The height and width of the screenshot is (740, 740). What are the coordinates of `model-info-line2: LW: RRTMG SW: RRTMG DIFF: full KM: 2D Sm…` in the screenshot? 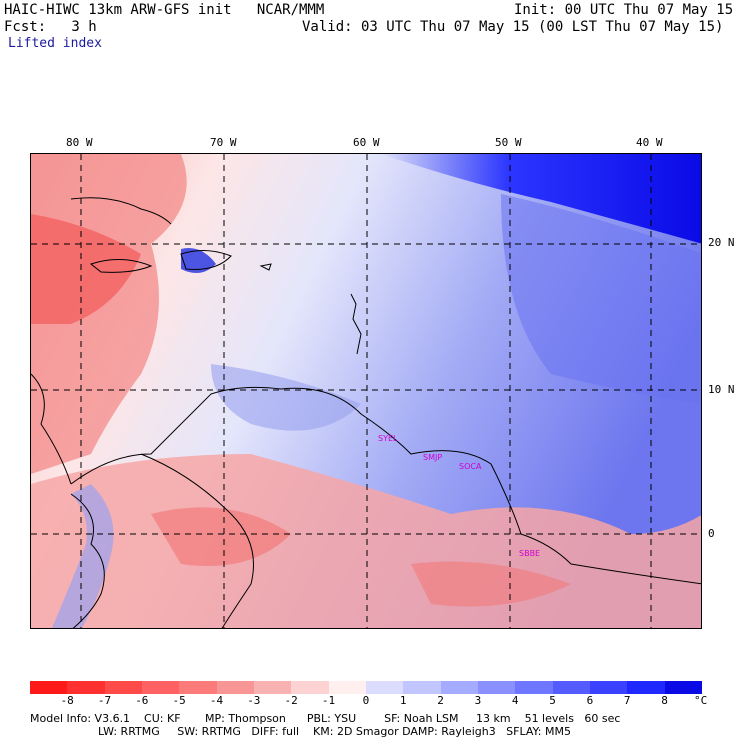 It's located at (334, 731).